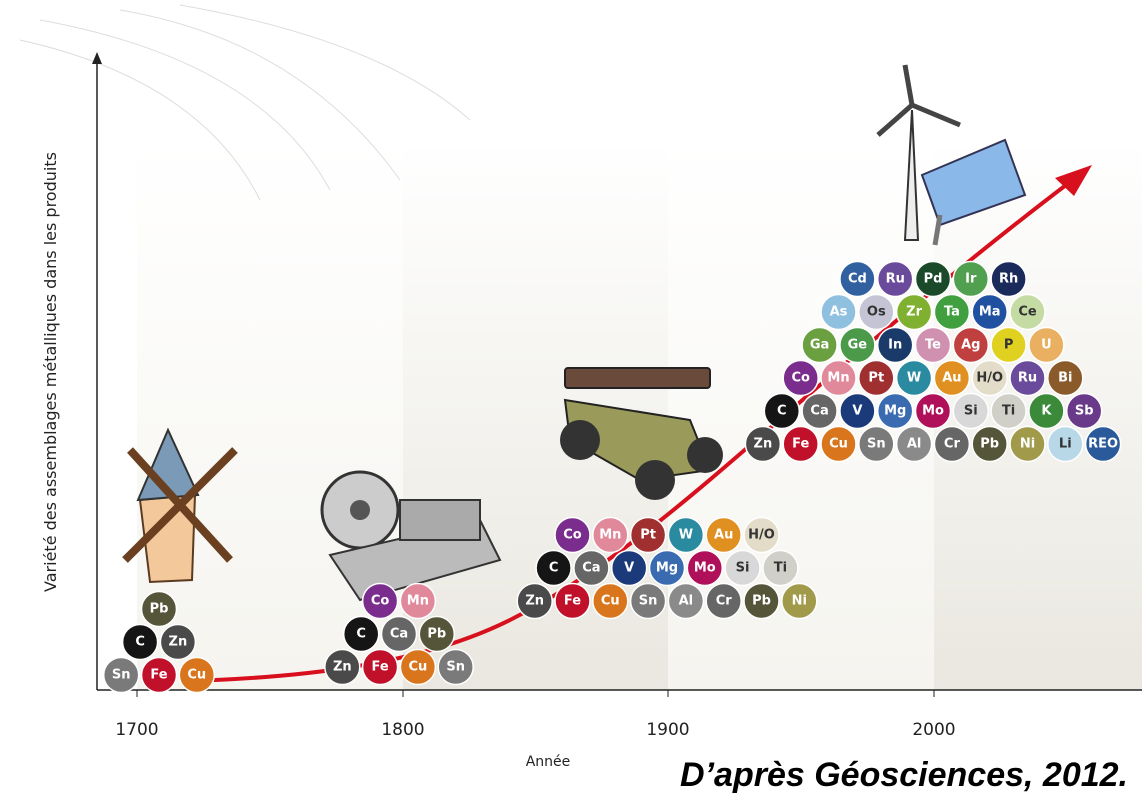 The image size is (1142, 797). I want to click on element-symbol: Zn, so click(178, 642).